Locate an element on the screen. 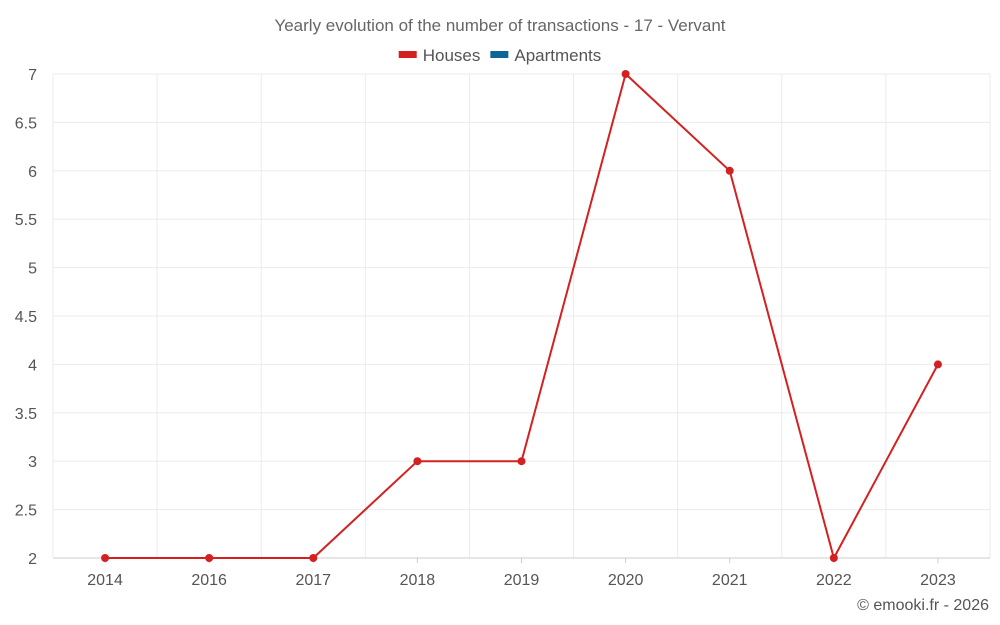  y-tick-label: 2.5 is located at coordinates (26, 511).